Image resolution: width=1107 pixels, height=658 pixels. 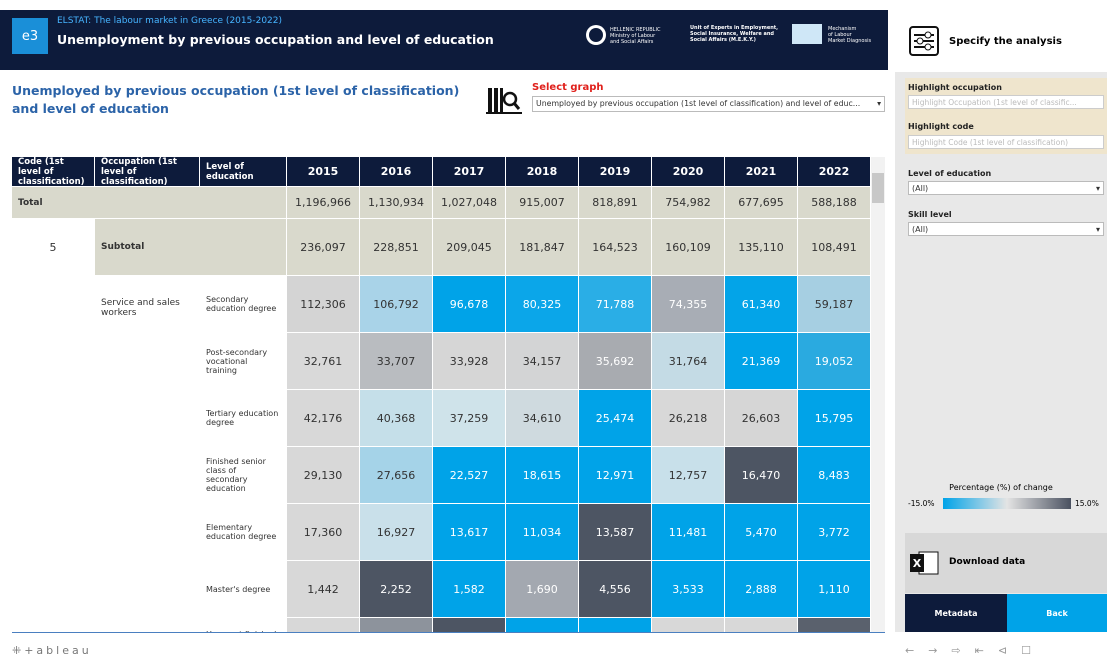 I want to click on subtotal-label: Subtotal, so click(x=191, y=247).